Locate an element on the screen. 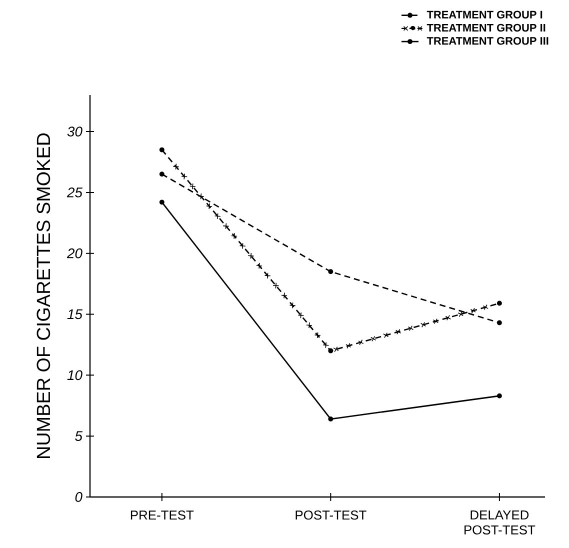 This screenshot has height=548, width=569. legend-label: TREATMENT GROUP III is located at coordinates (487, 41).